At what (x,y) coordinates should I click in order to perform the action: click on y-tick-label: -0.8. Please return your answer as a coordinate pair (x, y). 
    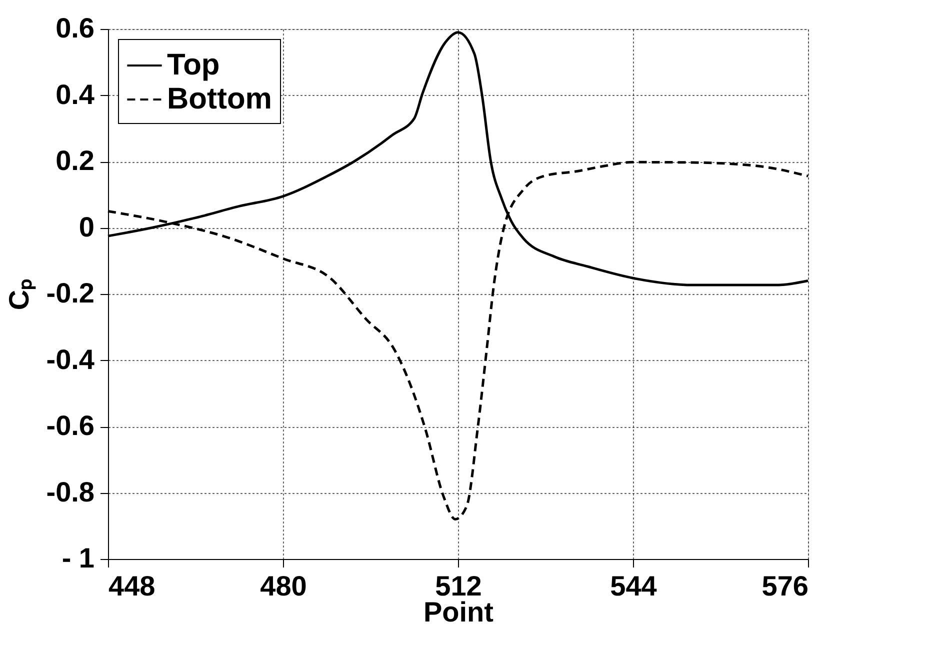
    Looking at the image, I should click on (70, 492).